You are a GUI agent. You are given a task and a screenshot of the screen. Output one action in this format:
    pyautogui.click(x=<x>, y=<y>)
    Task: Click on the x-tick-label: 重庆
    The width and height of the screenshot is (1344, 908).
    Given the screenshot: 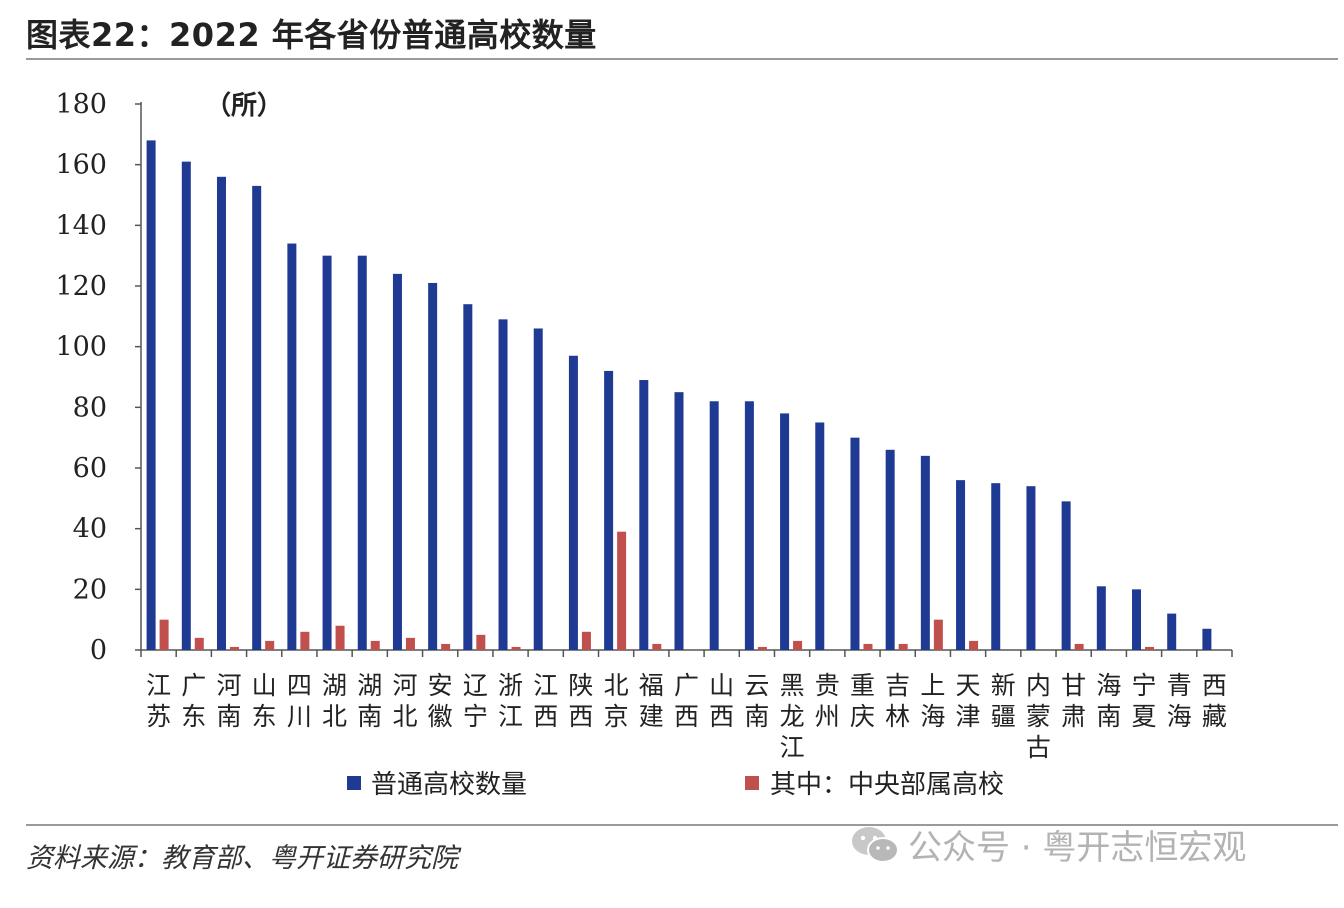 What is the action you would take?
    pyautogui.click(x=862, y=701)
    